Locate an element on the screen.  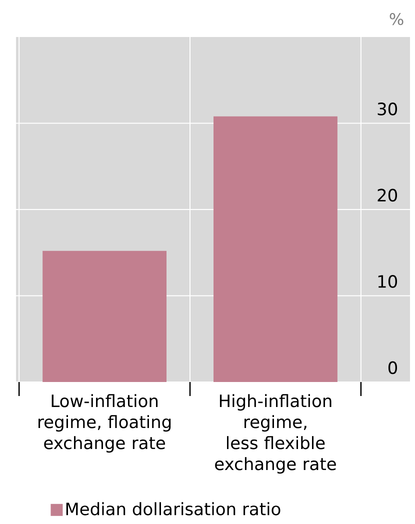
y-tick-label: 0 is located at coordinates (393, 367).